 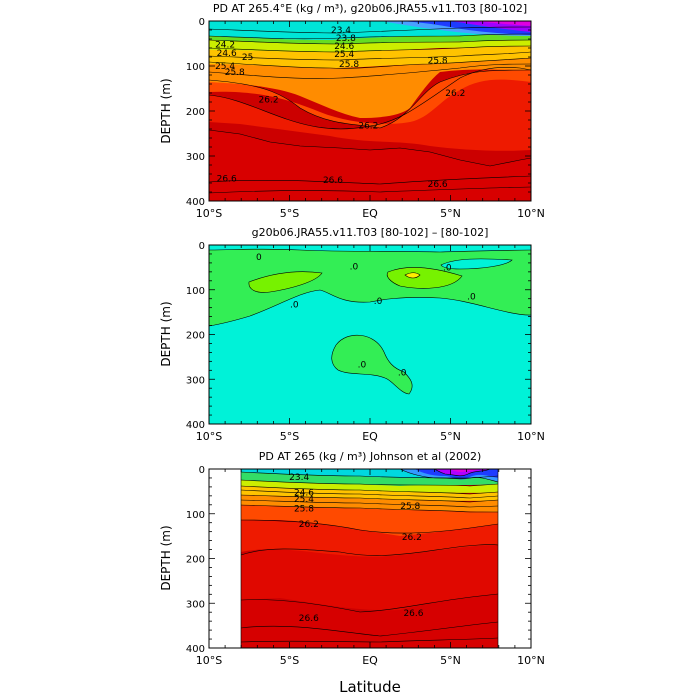 I want to click on panel2-axes: 10°S 5°S EQ 5°N 10°N 0 100 200 300 400, so click(x=365, y=342).